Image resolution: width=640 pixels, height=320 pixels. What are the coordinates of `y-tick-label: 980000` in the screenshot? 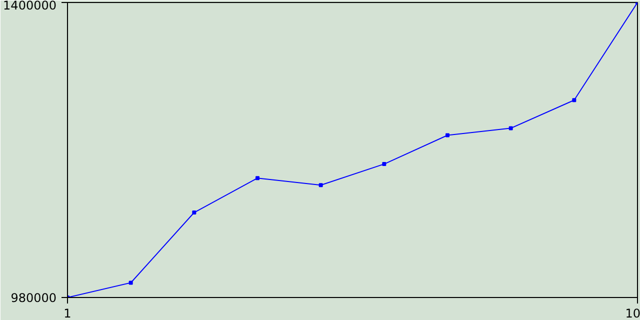 It's located at (33, 298).